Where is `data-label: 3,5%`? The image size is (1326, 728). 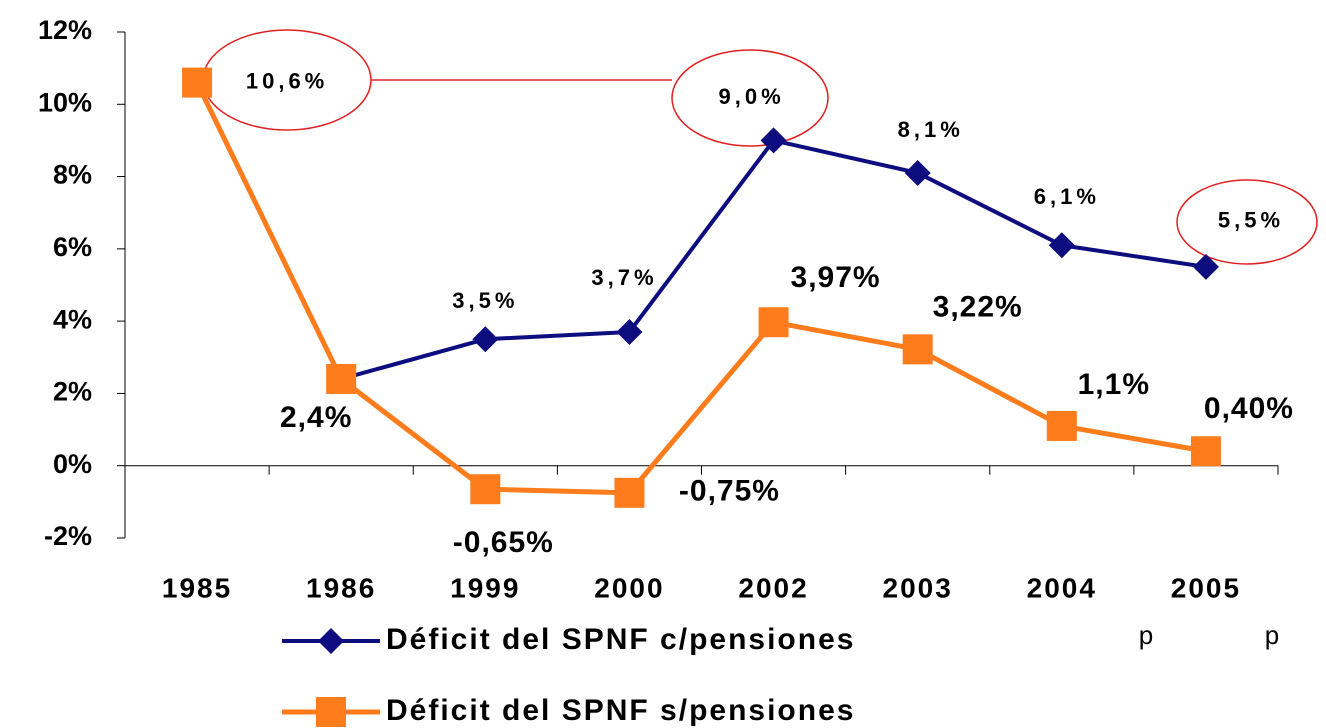
data-label: 3,5% is located at coordinates (485, 300).